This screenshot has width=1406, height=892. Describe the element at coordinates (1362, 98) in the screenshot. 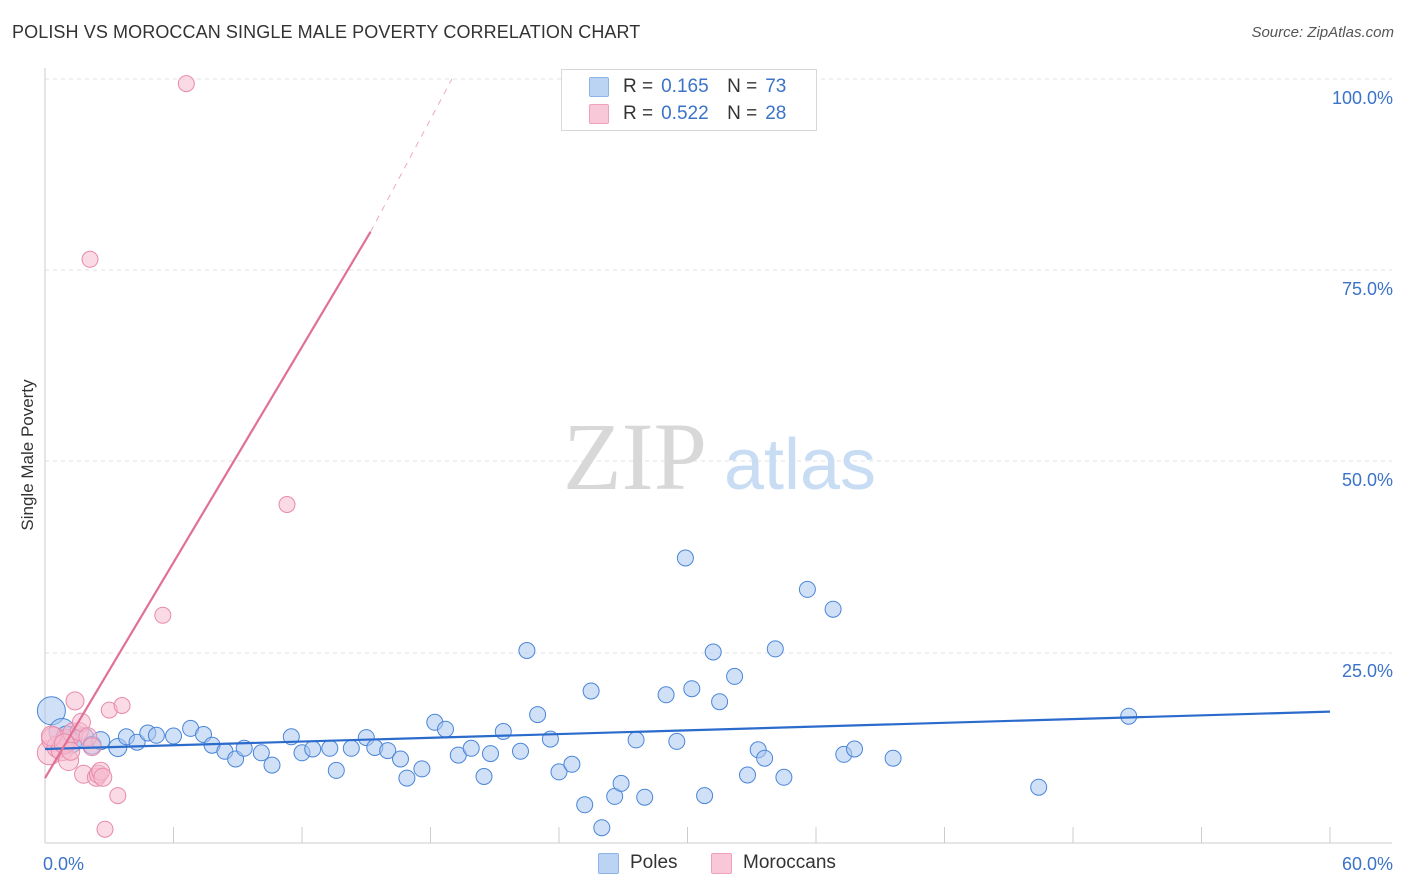

I see `y-tick-label: 100.0%` at that location.